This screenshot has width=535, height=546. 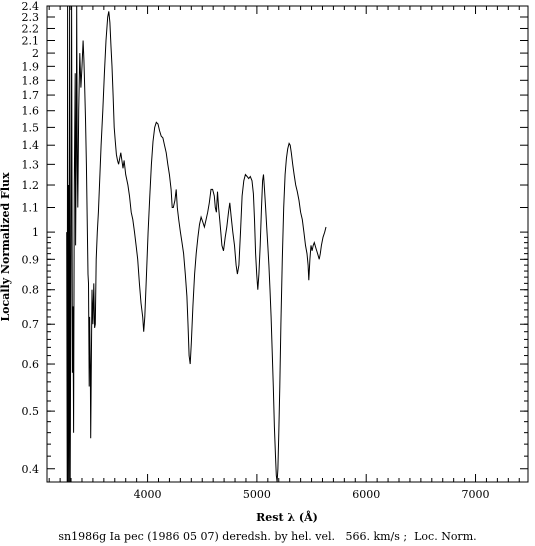 What do you see at coordinates (31, 164) in the screenshot?
I see `y-tick-label: 1.3` at bounding box center [31, 164].